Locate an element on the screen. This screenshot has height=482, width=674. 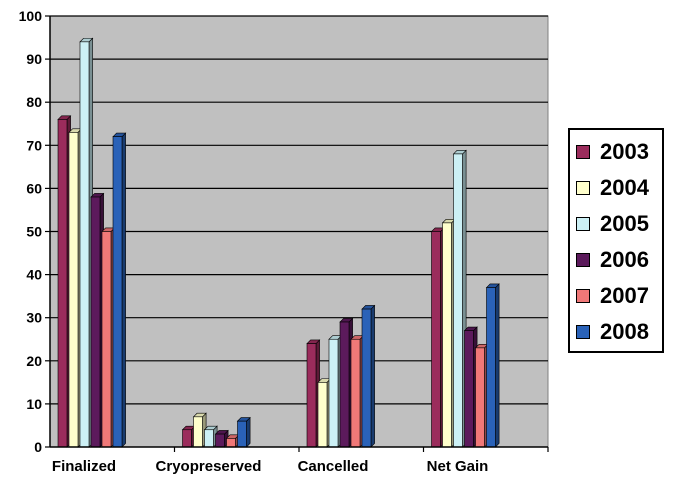
y-tick-label: 50 is located at coordinates (34, 232).